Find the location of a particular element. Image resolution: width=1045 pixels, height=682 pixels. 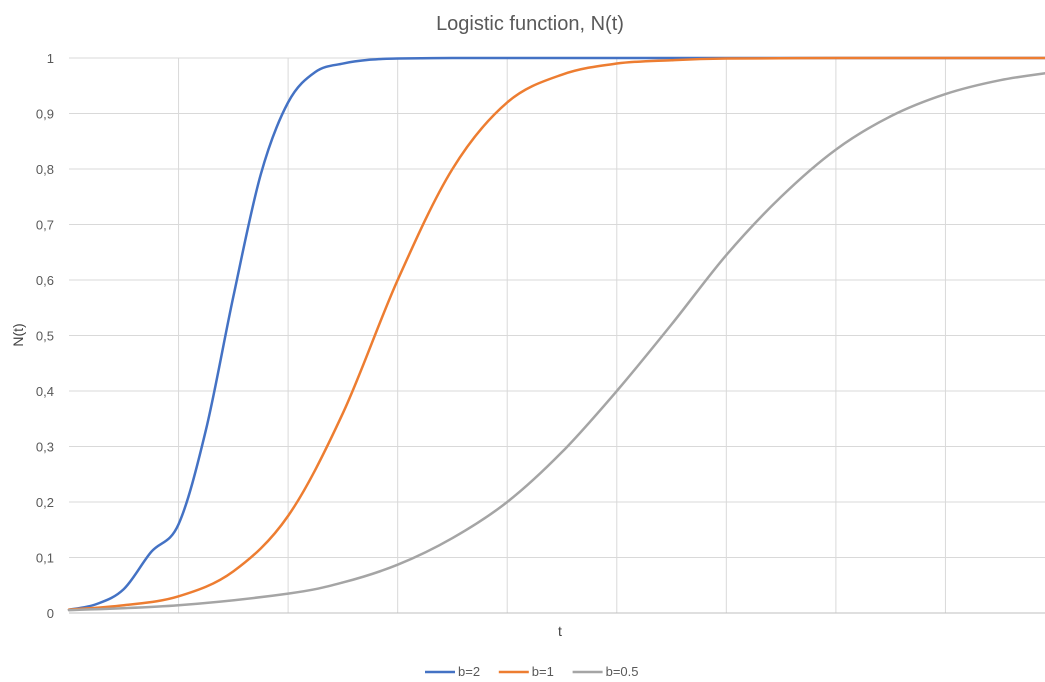

y-tick-labels: 0 0,1 0,2 0,3 0,4 0,5 0,6 0,7 0,8 0,9 1 is located at coordinates (45, 336).